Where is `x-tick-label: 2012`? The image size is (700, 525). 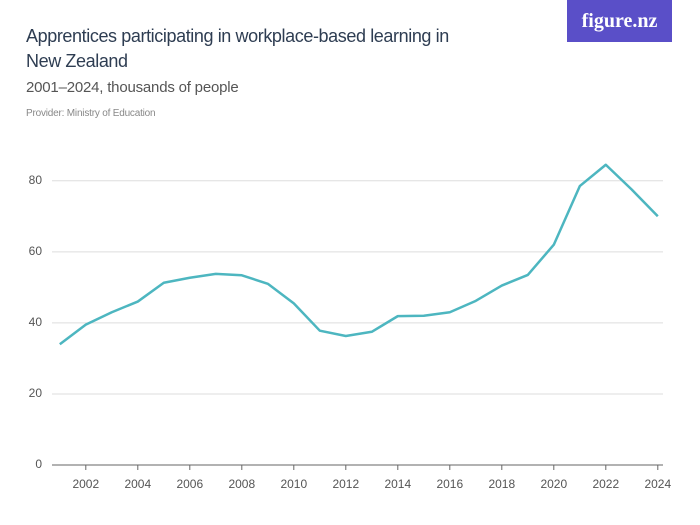 x-tick-label: 2012 is located at coordinates (345, 484).